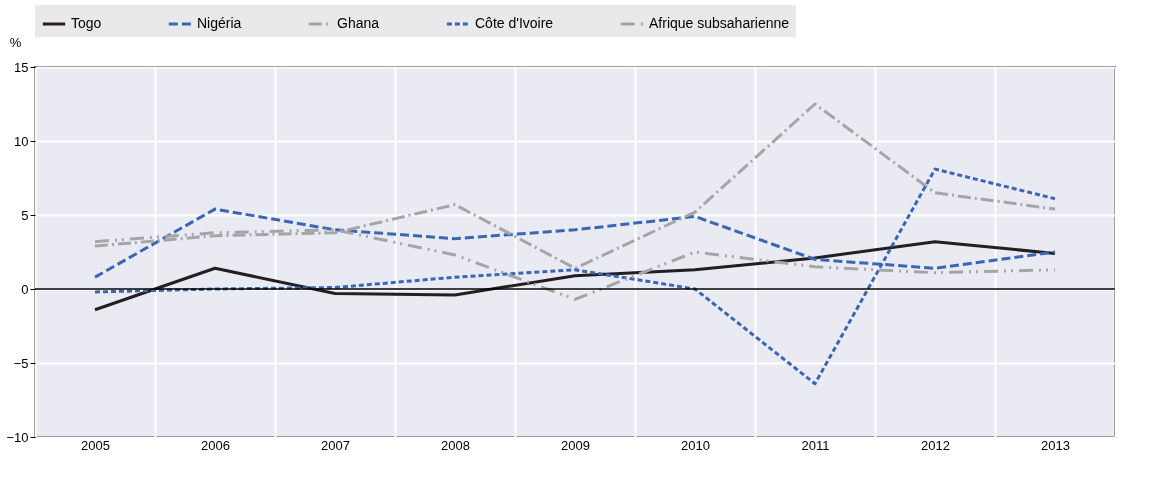 The height and width of the screenshot is (490, 1153). I want to click on x-tick-label: 2005, so click(95, 445).